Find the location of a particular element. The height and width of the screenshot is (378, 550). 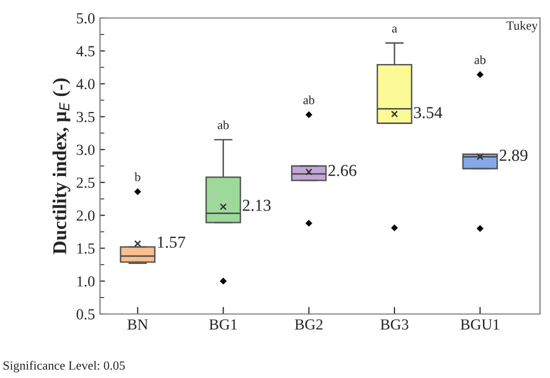

x-tick-label: BN is located at coordinates (137, 324).